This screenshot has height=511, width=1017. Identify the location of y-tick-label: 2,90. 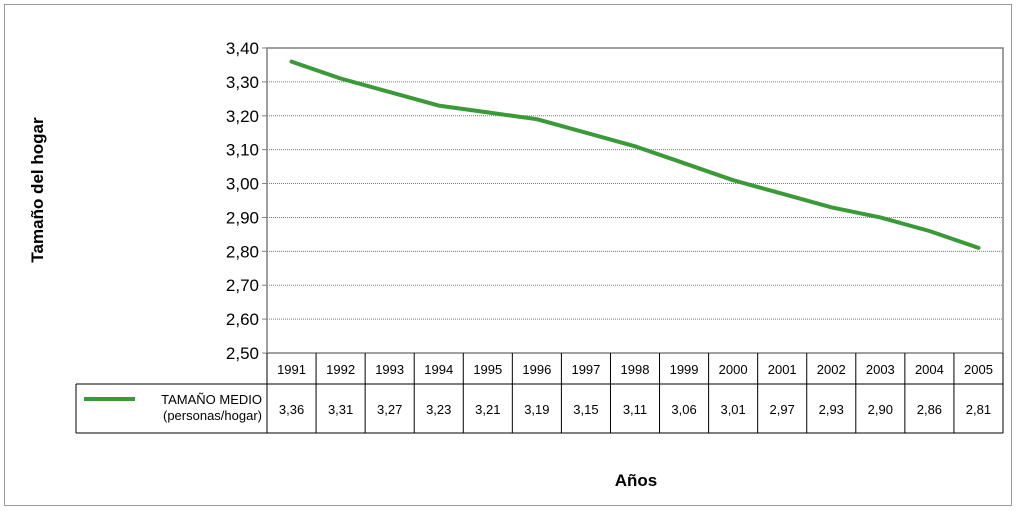
(242, 217).